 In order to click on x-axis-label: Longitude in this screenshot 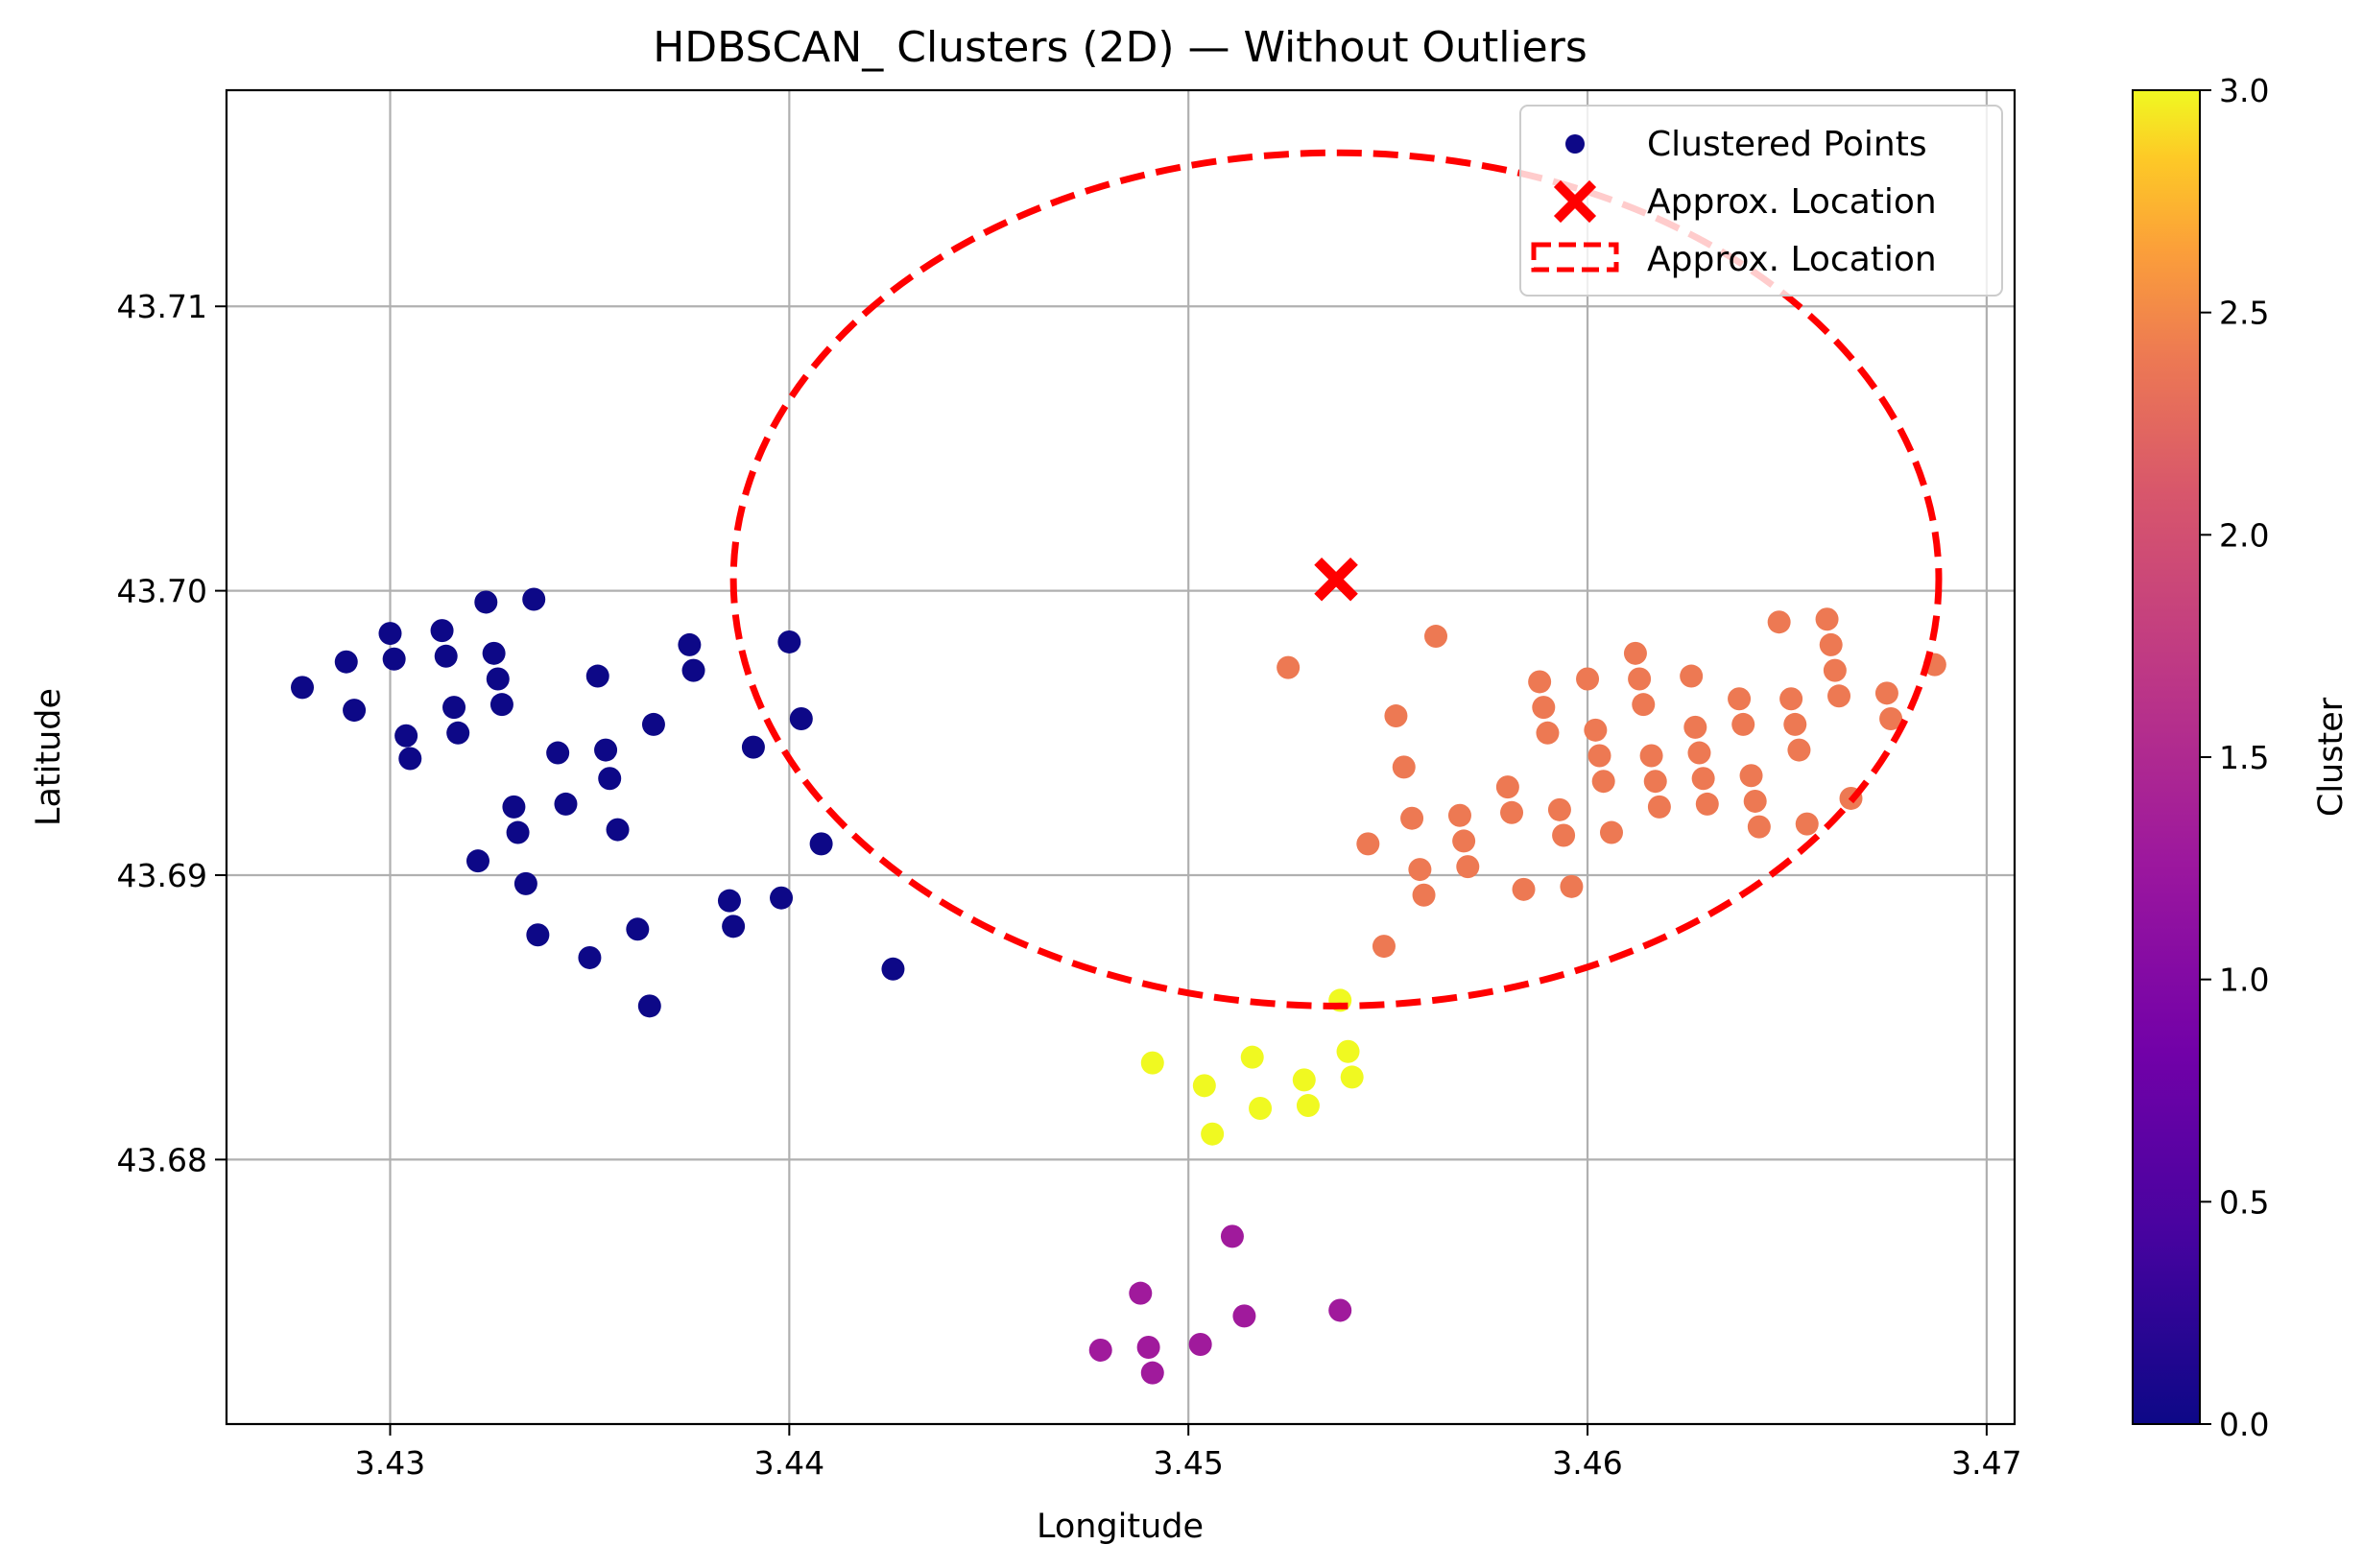, I will do `click(1121, 1527)`.